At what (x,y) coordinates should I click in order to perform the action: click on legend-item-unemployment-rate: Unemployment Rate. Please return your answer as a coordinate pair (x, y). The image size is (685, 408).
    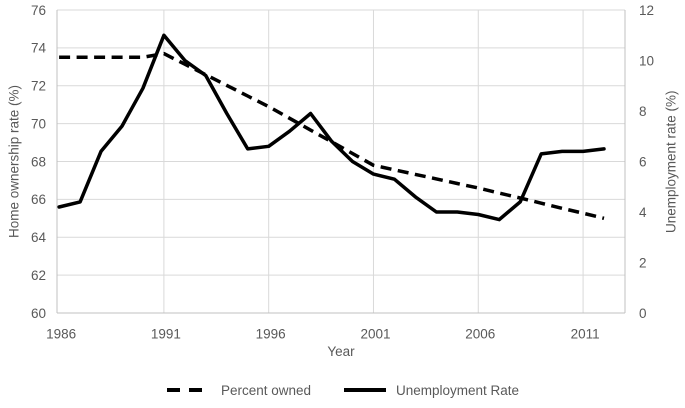
    Looking at the image, I should click on (431, 390).